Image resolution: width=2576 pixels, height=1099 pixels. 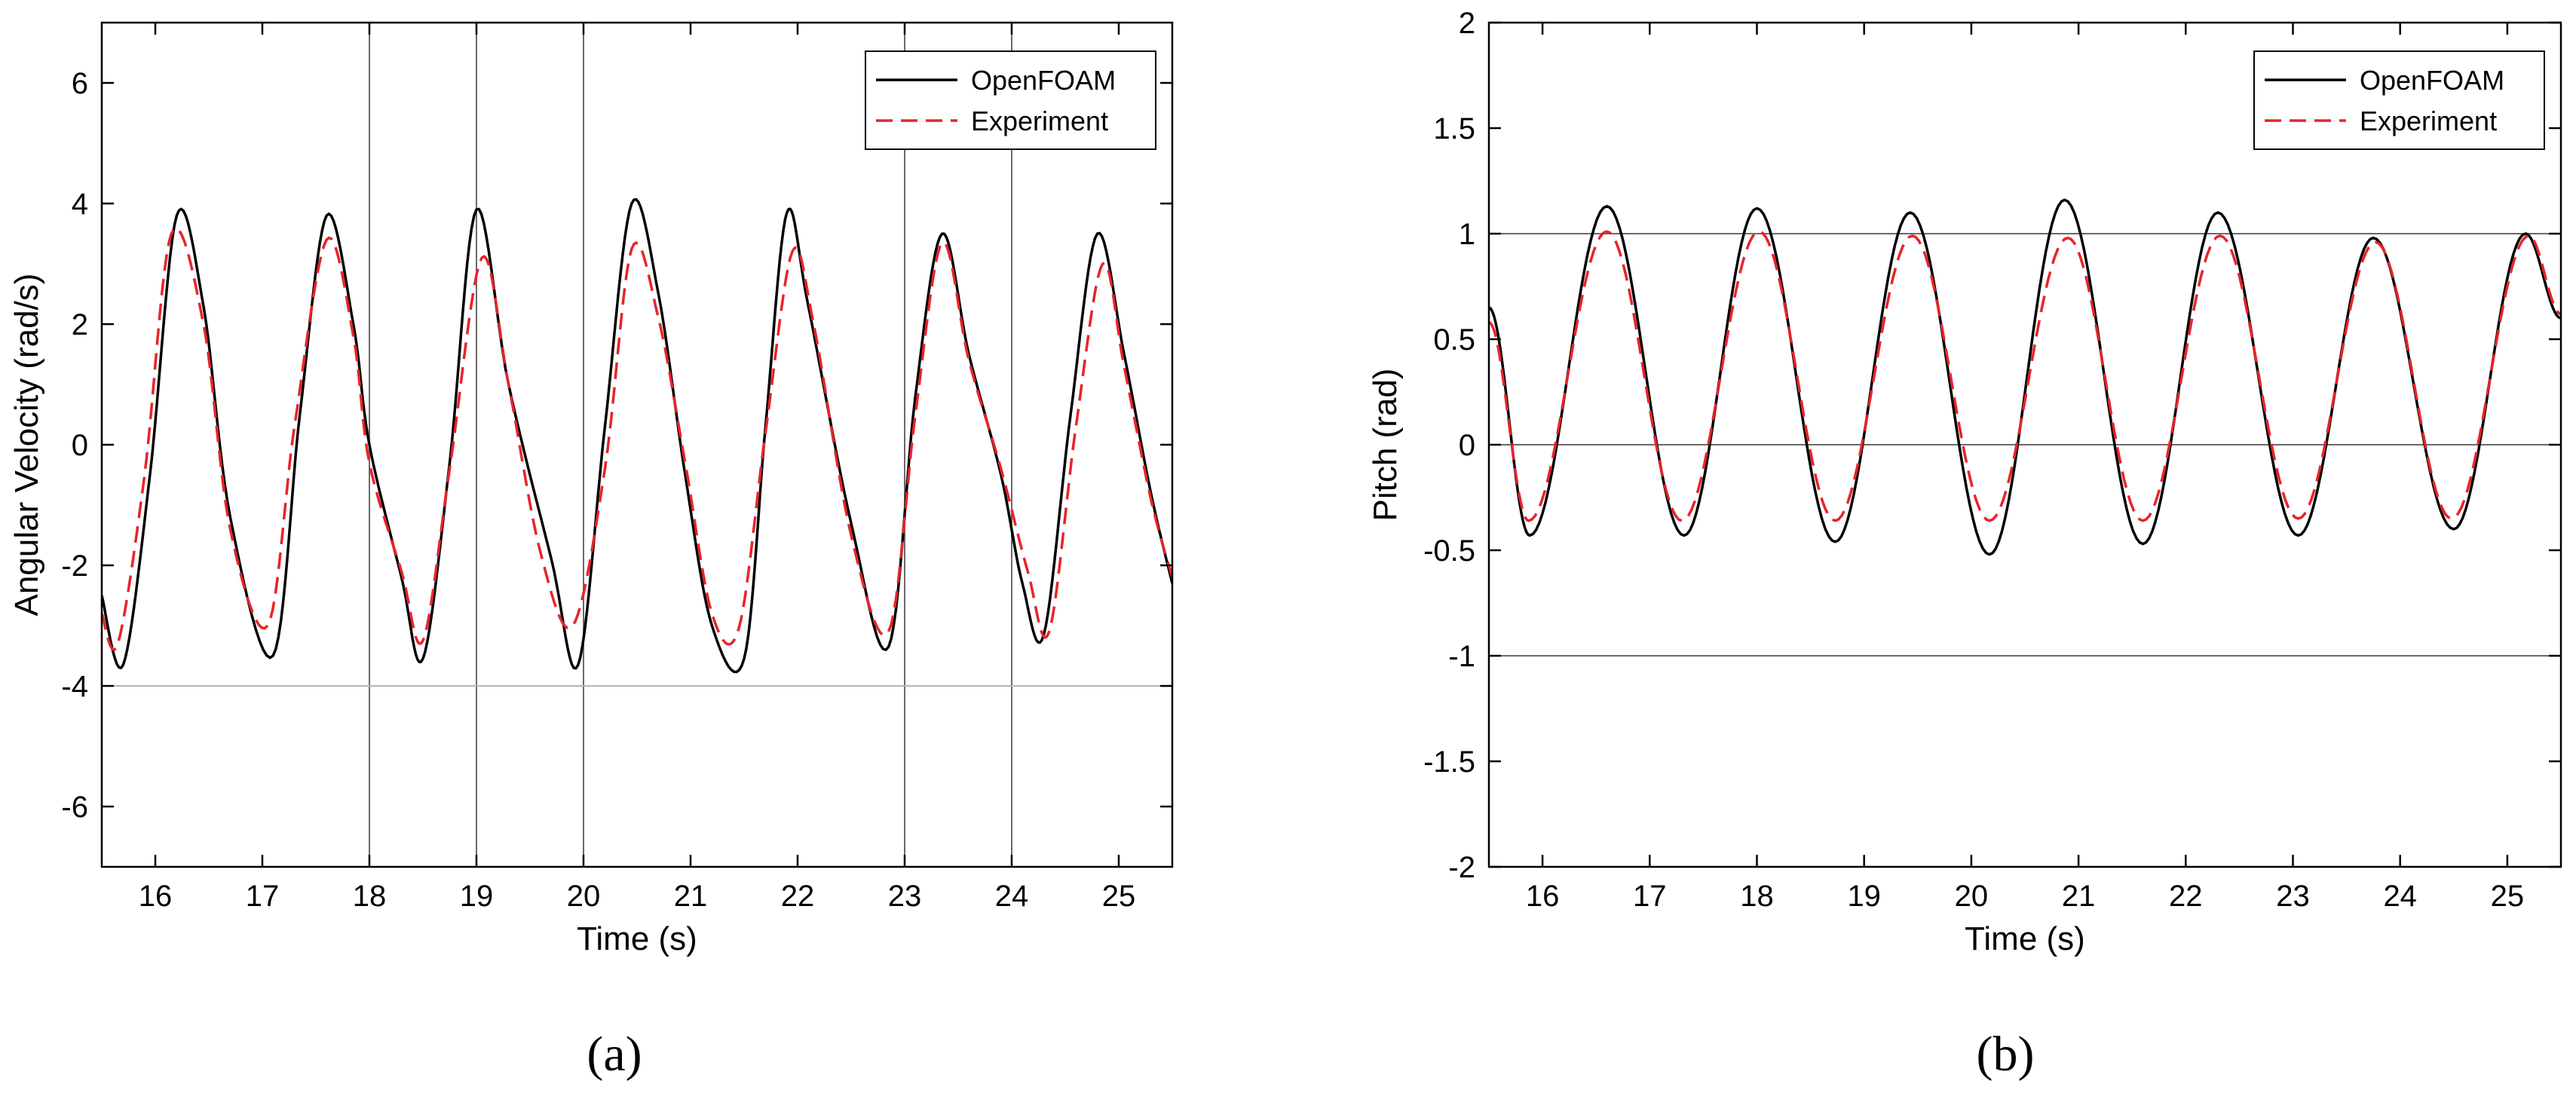 I want to click on y-tick-label: -6, so click(x=74, y=807).